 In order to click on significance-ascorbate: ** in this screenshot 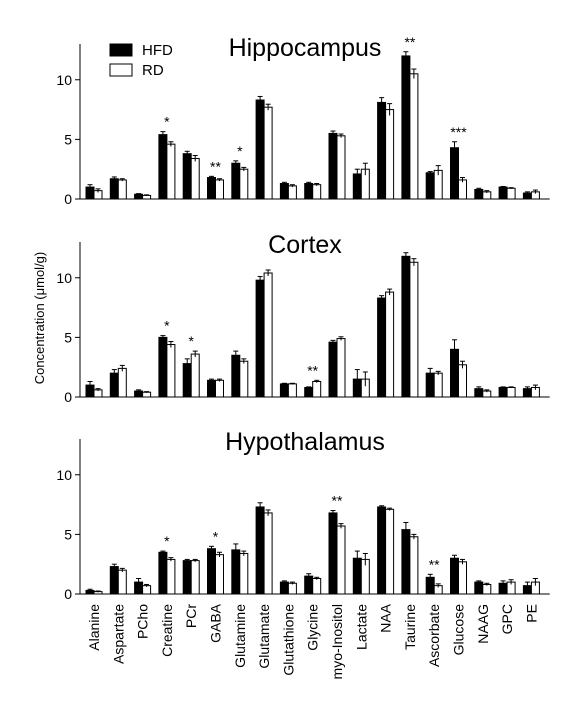, I will do `click(434, 564)`.